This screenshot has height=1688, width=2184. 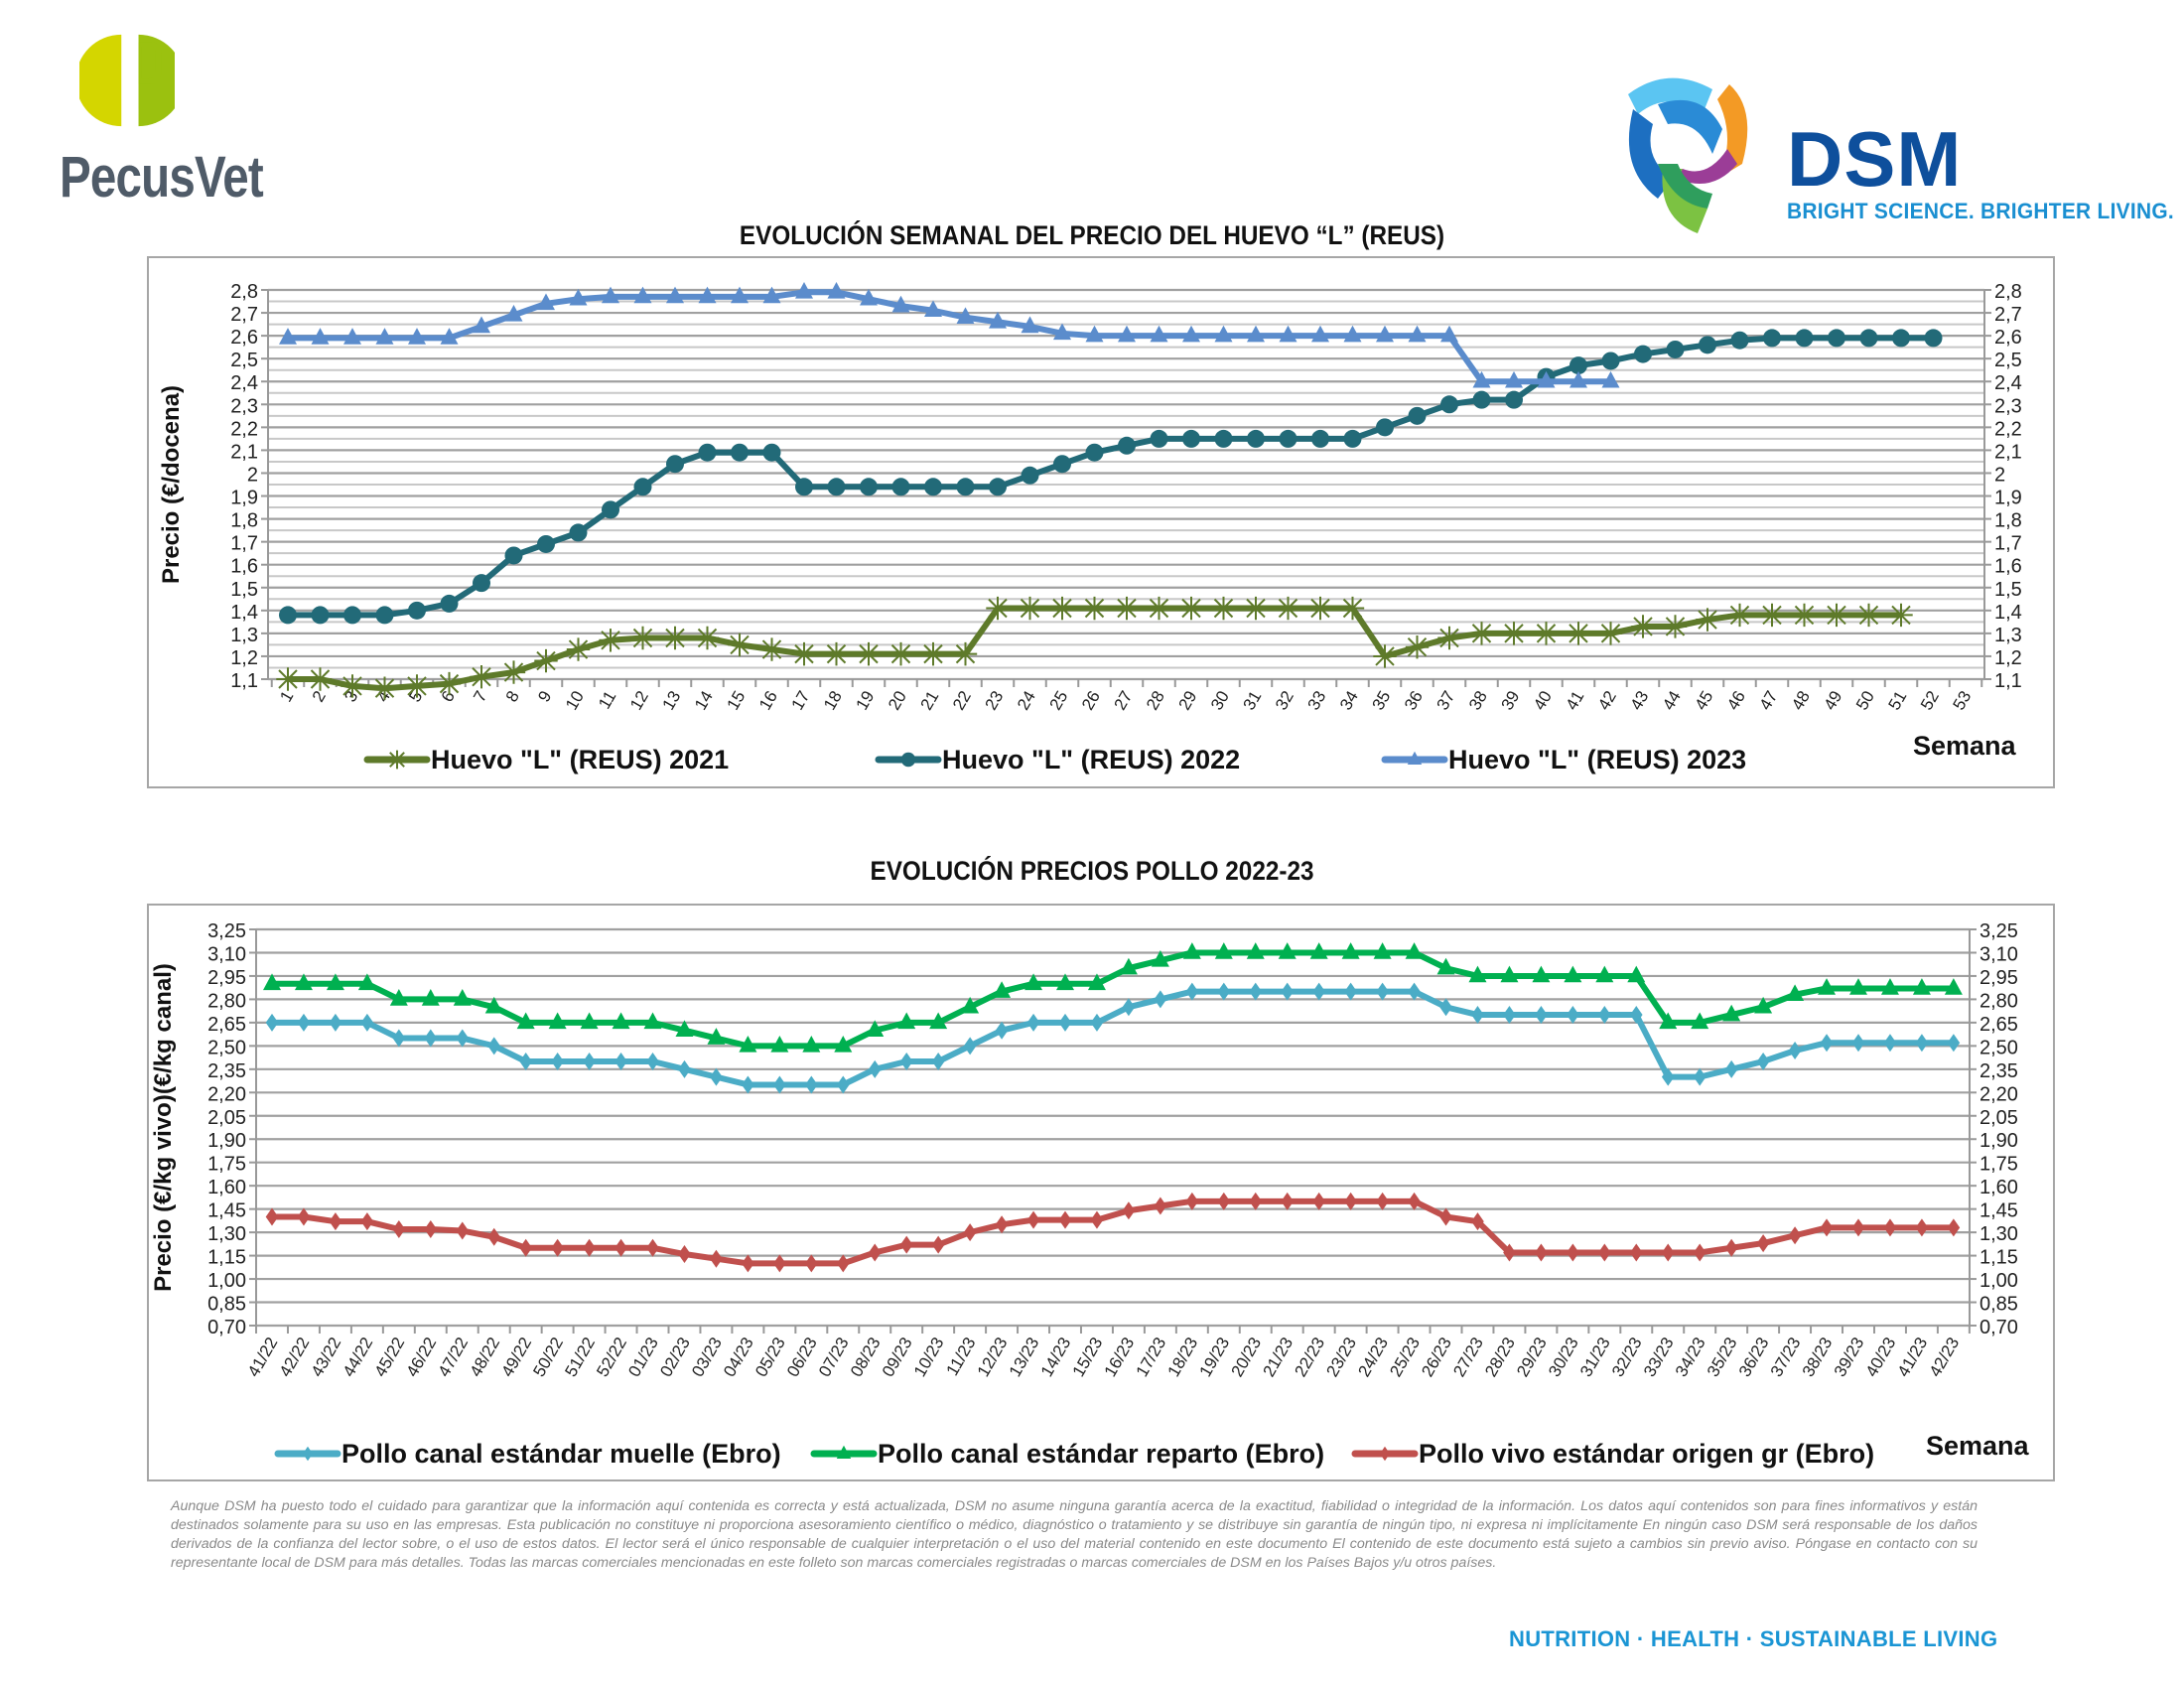 I want to click on legend-item-2: Pollo canal estándar reparto (Ebro), so click(x=1067, y=1454).